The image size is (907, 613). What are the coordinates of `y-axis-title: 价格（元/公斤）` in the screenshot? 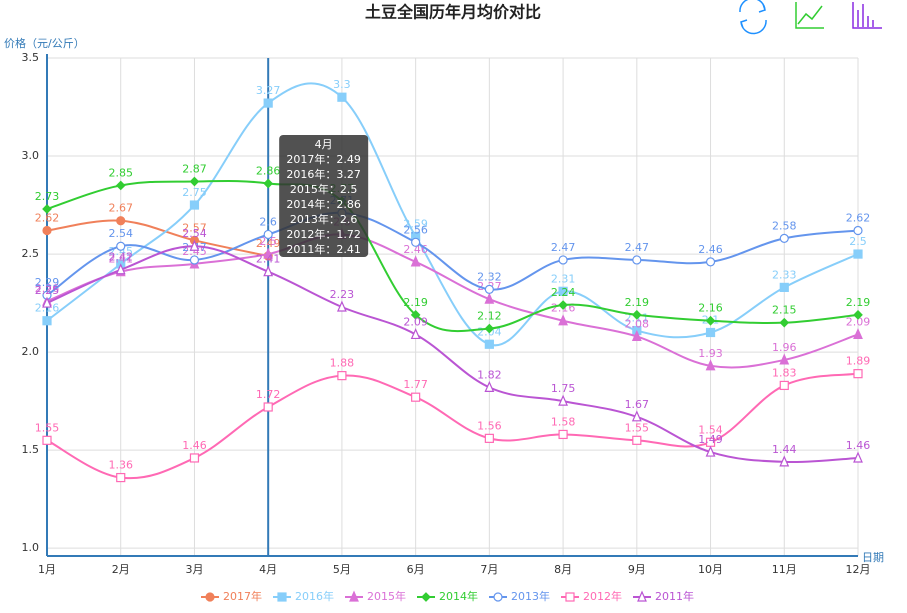 It's located at (44, 43).